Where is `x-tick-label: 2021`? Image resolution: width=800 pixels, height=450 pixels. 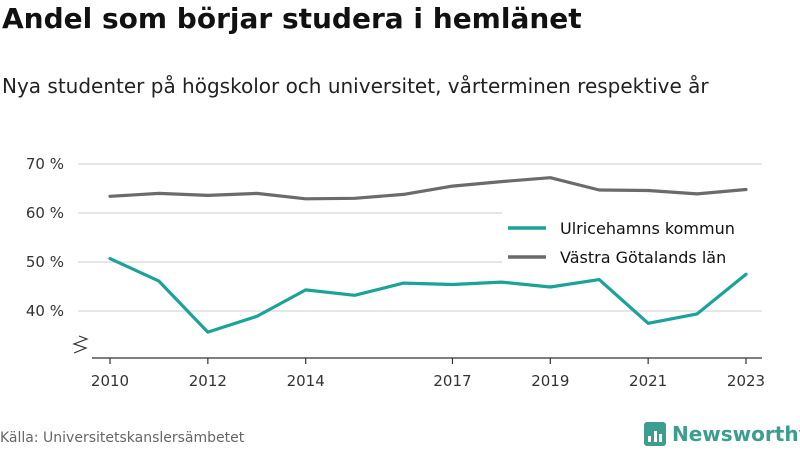 x-tick-label: 2021 is located at coordinates (648, 381).